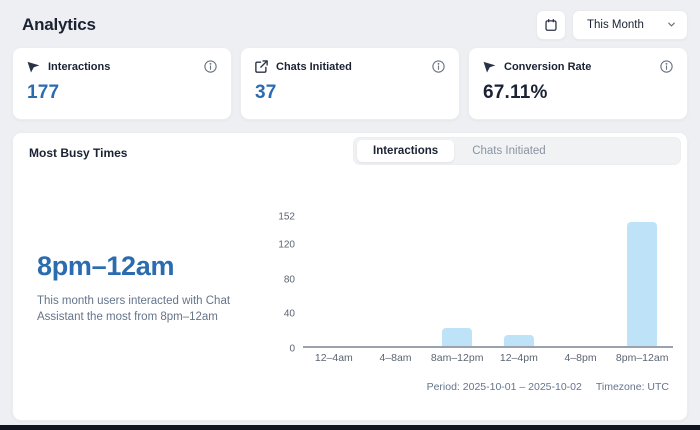 The width and height of the screenshot is (700, 430). Describe the element at coordinates (518, 358) in the screenshot. I see `x-tick-label: 12–4pm` at that location.